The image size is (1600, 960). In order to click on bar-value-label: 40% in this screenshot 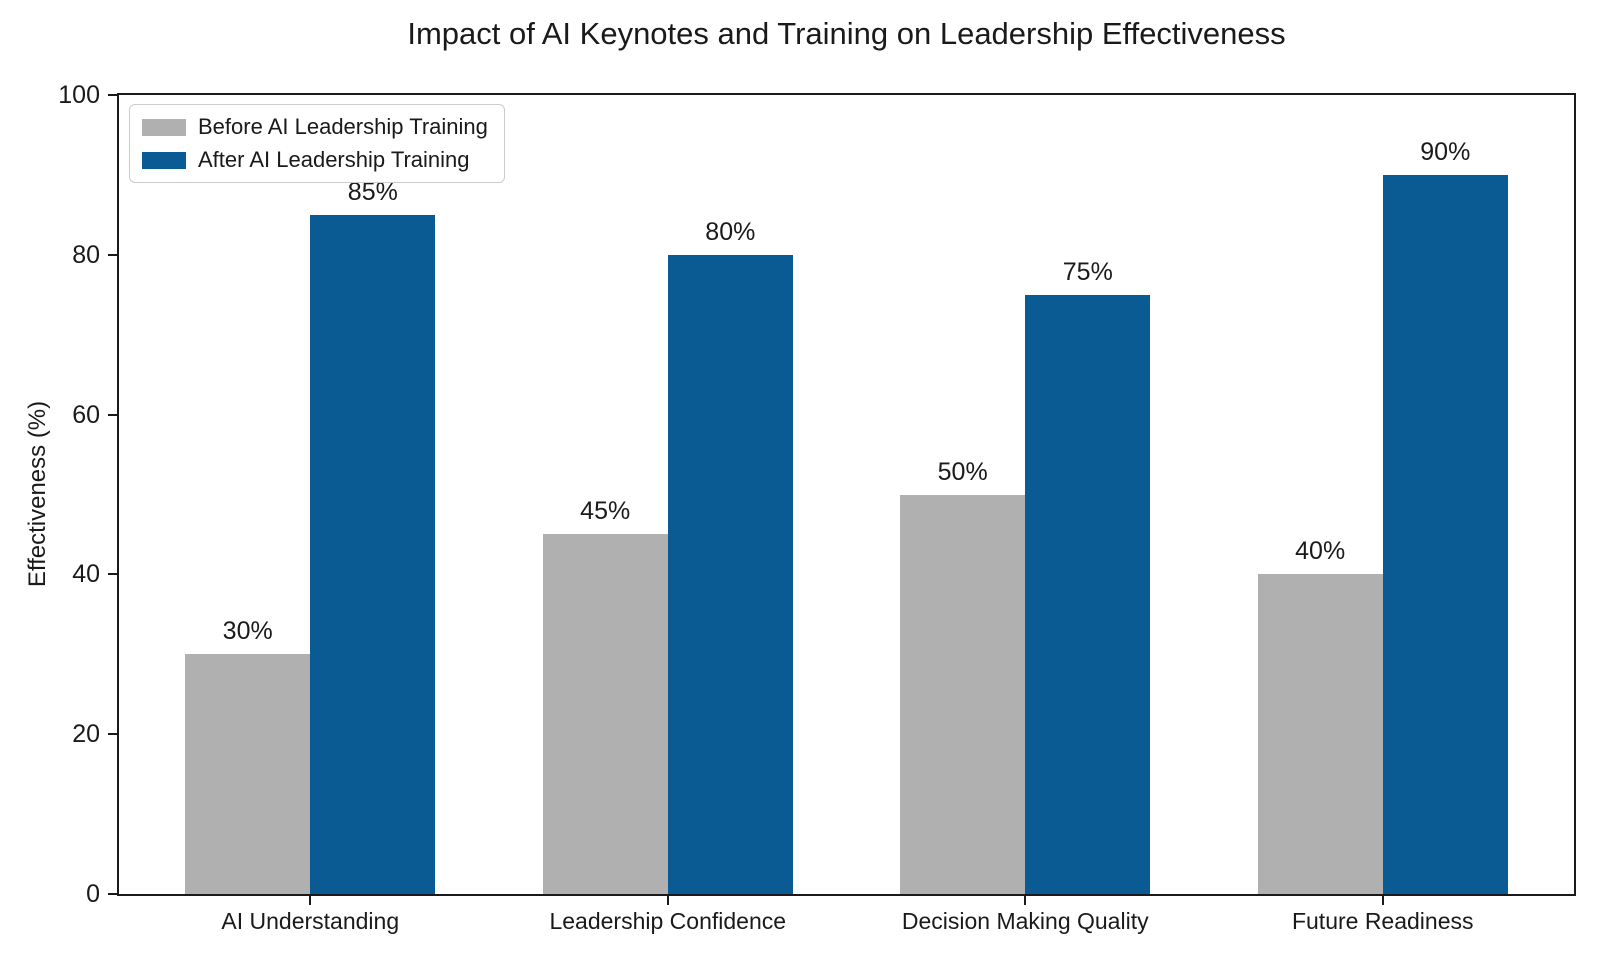, I will do `click(1320, 551)`.